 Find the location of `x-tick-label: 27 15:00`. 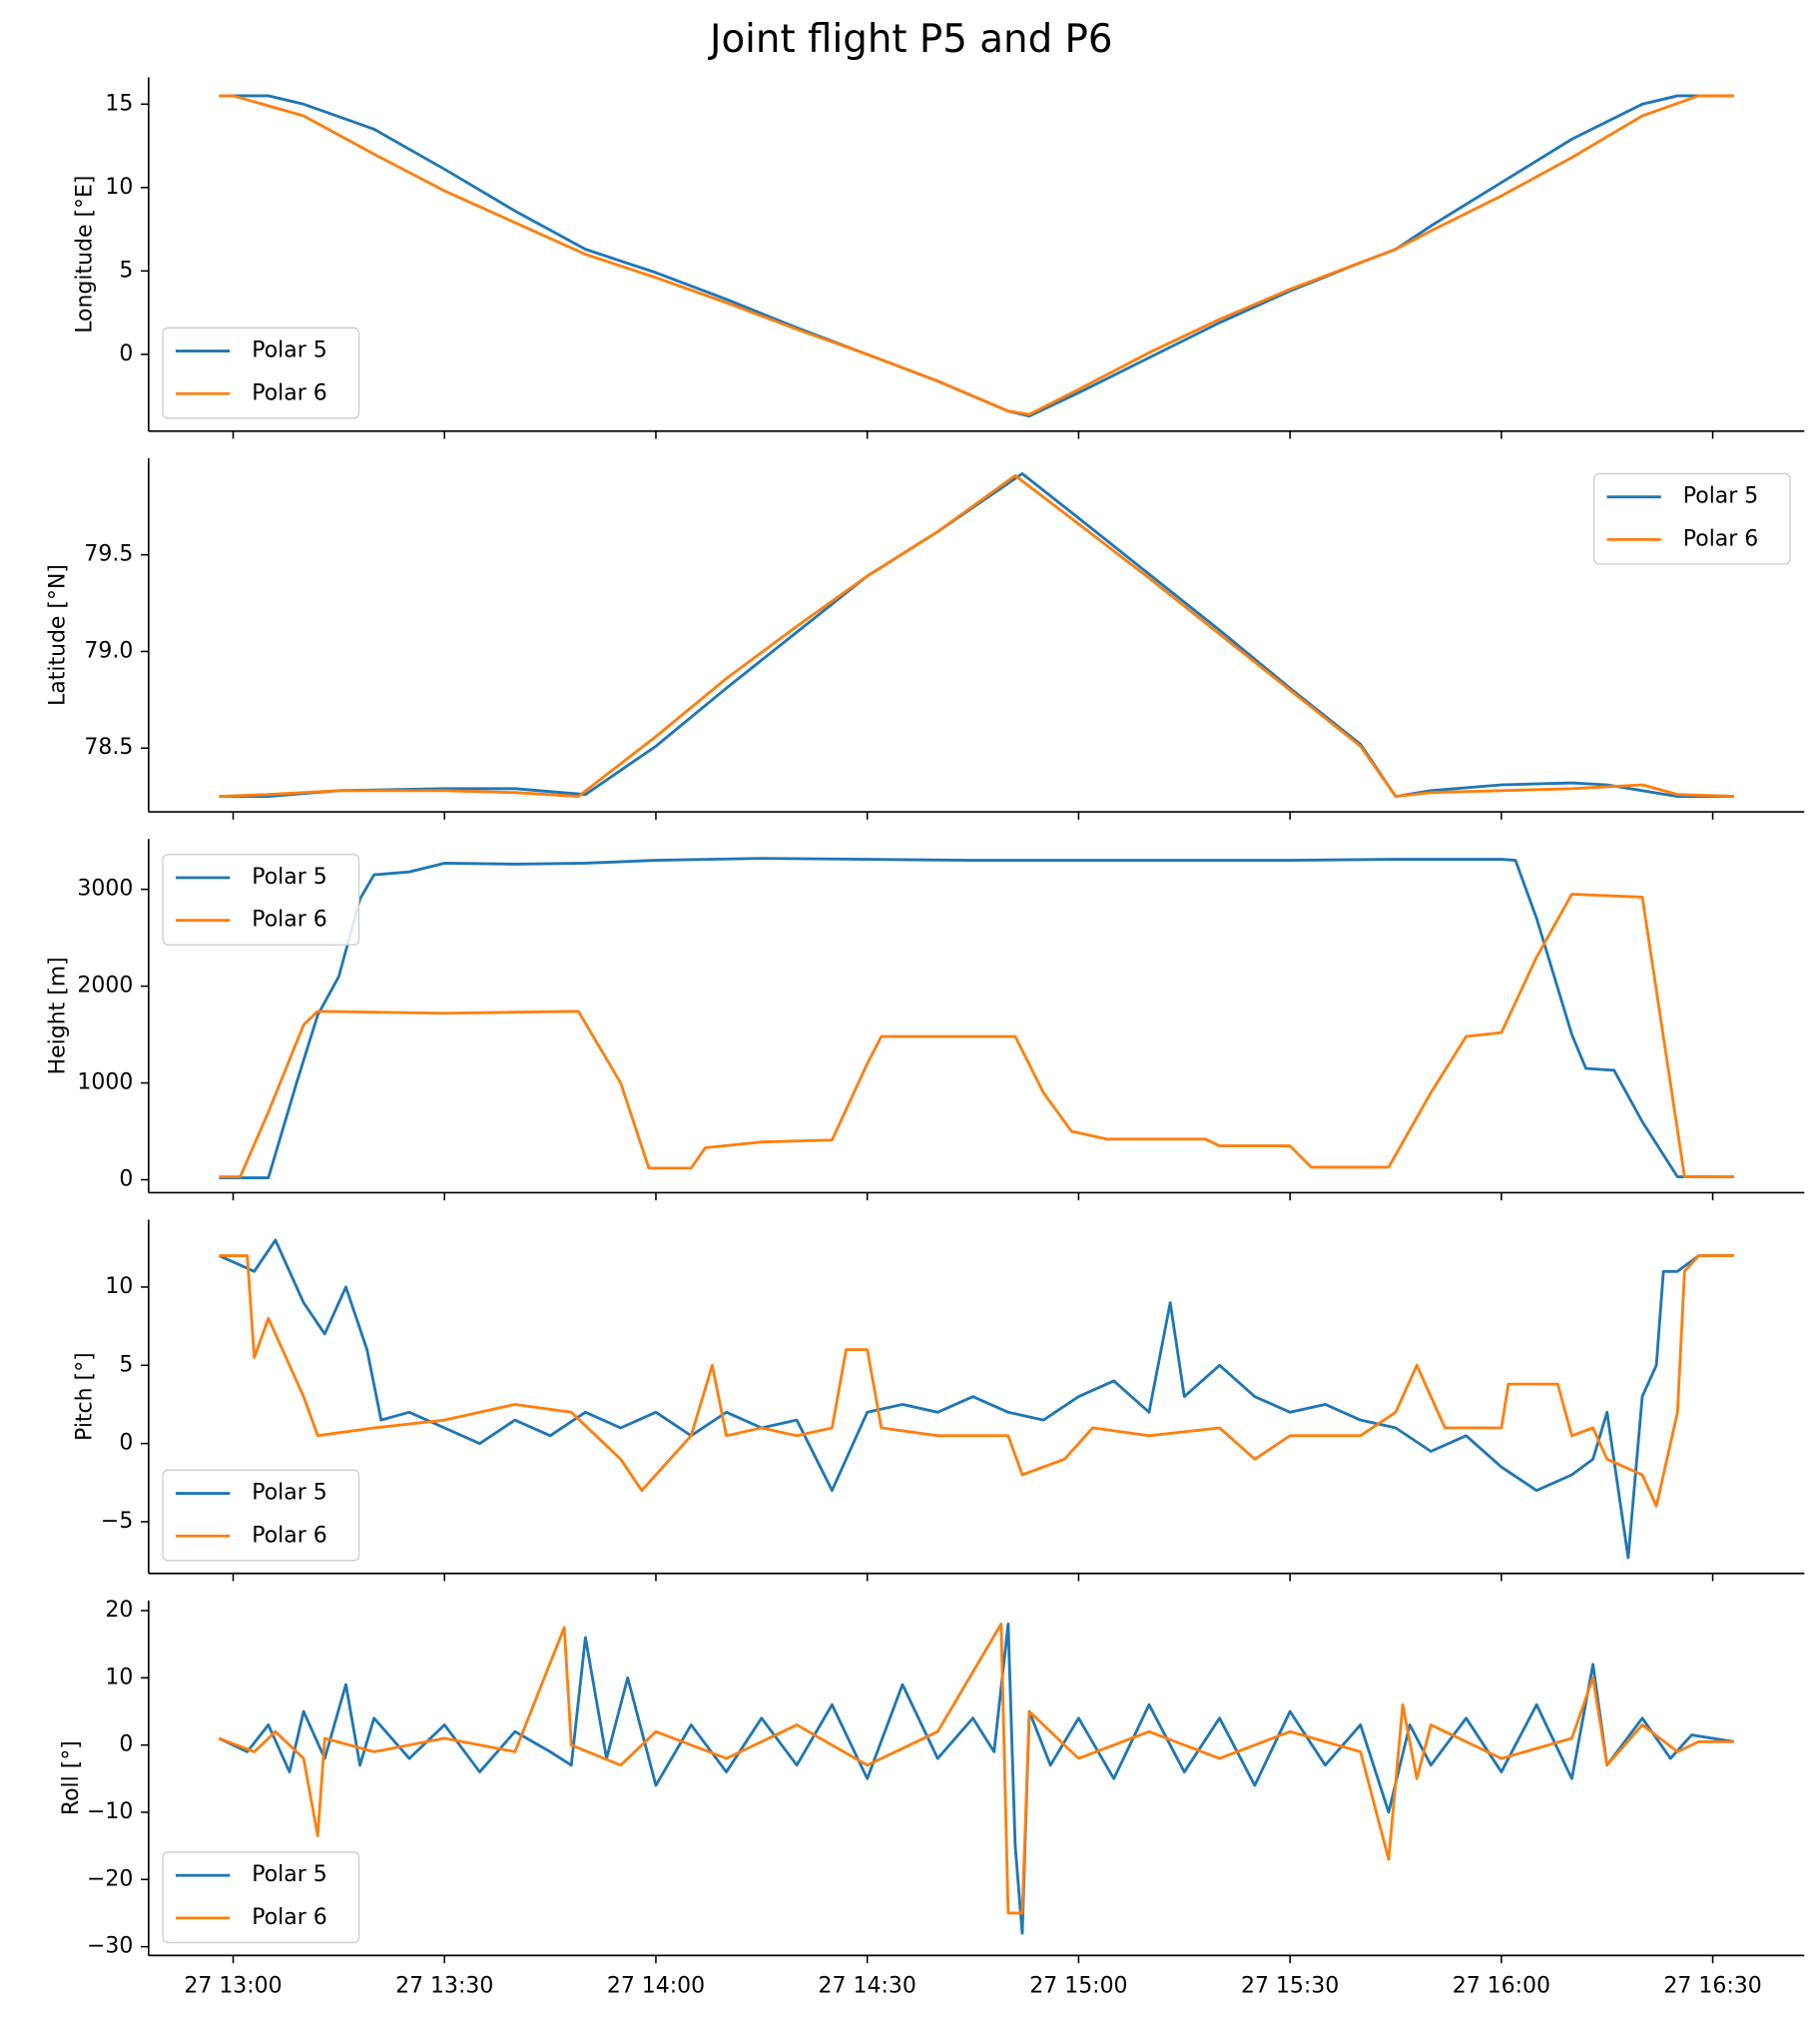

x-tick-label: 27 15:00 is located at coordinates (1078, 1986).